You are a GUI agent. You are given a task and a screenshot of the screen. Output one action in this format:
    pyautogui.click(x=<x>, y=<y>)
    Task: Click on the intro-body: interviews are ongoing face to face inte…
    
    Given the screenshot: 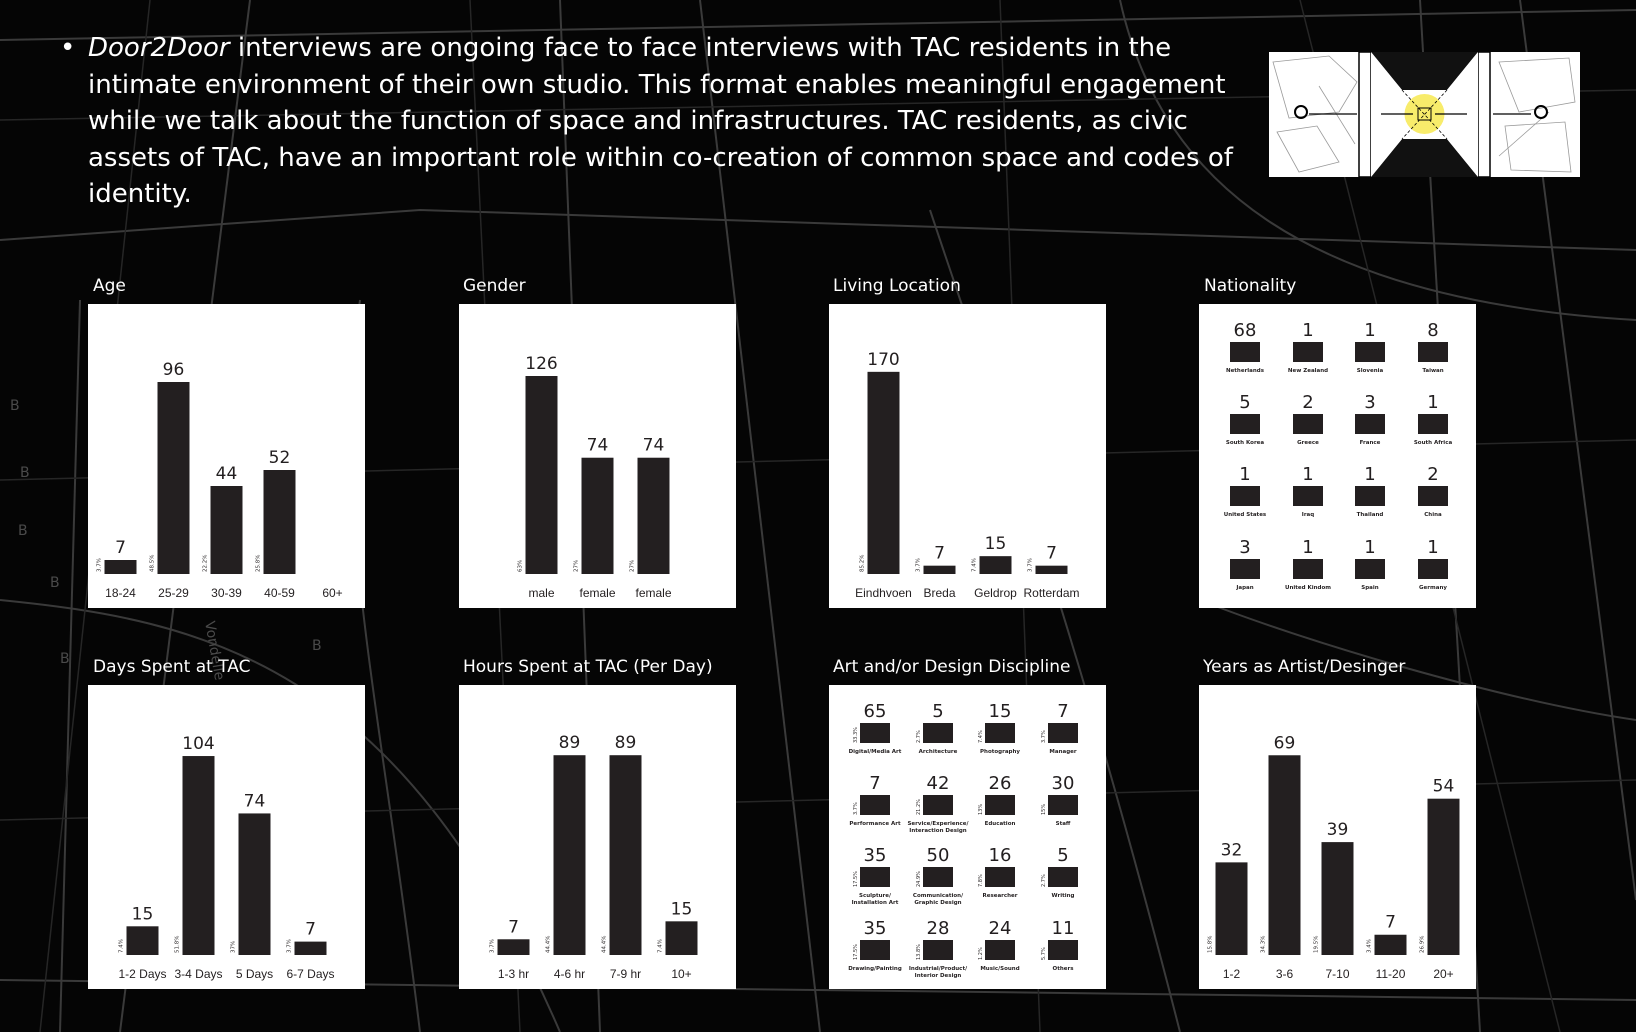 What is the action you would take?
    pyautogui.click(x=660, y=121)
    